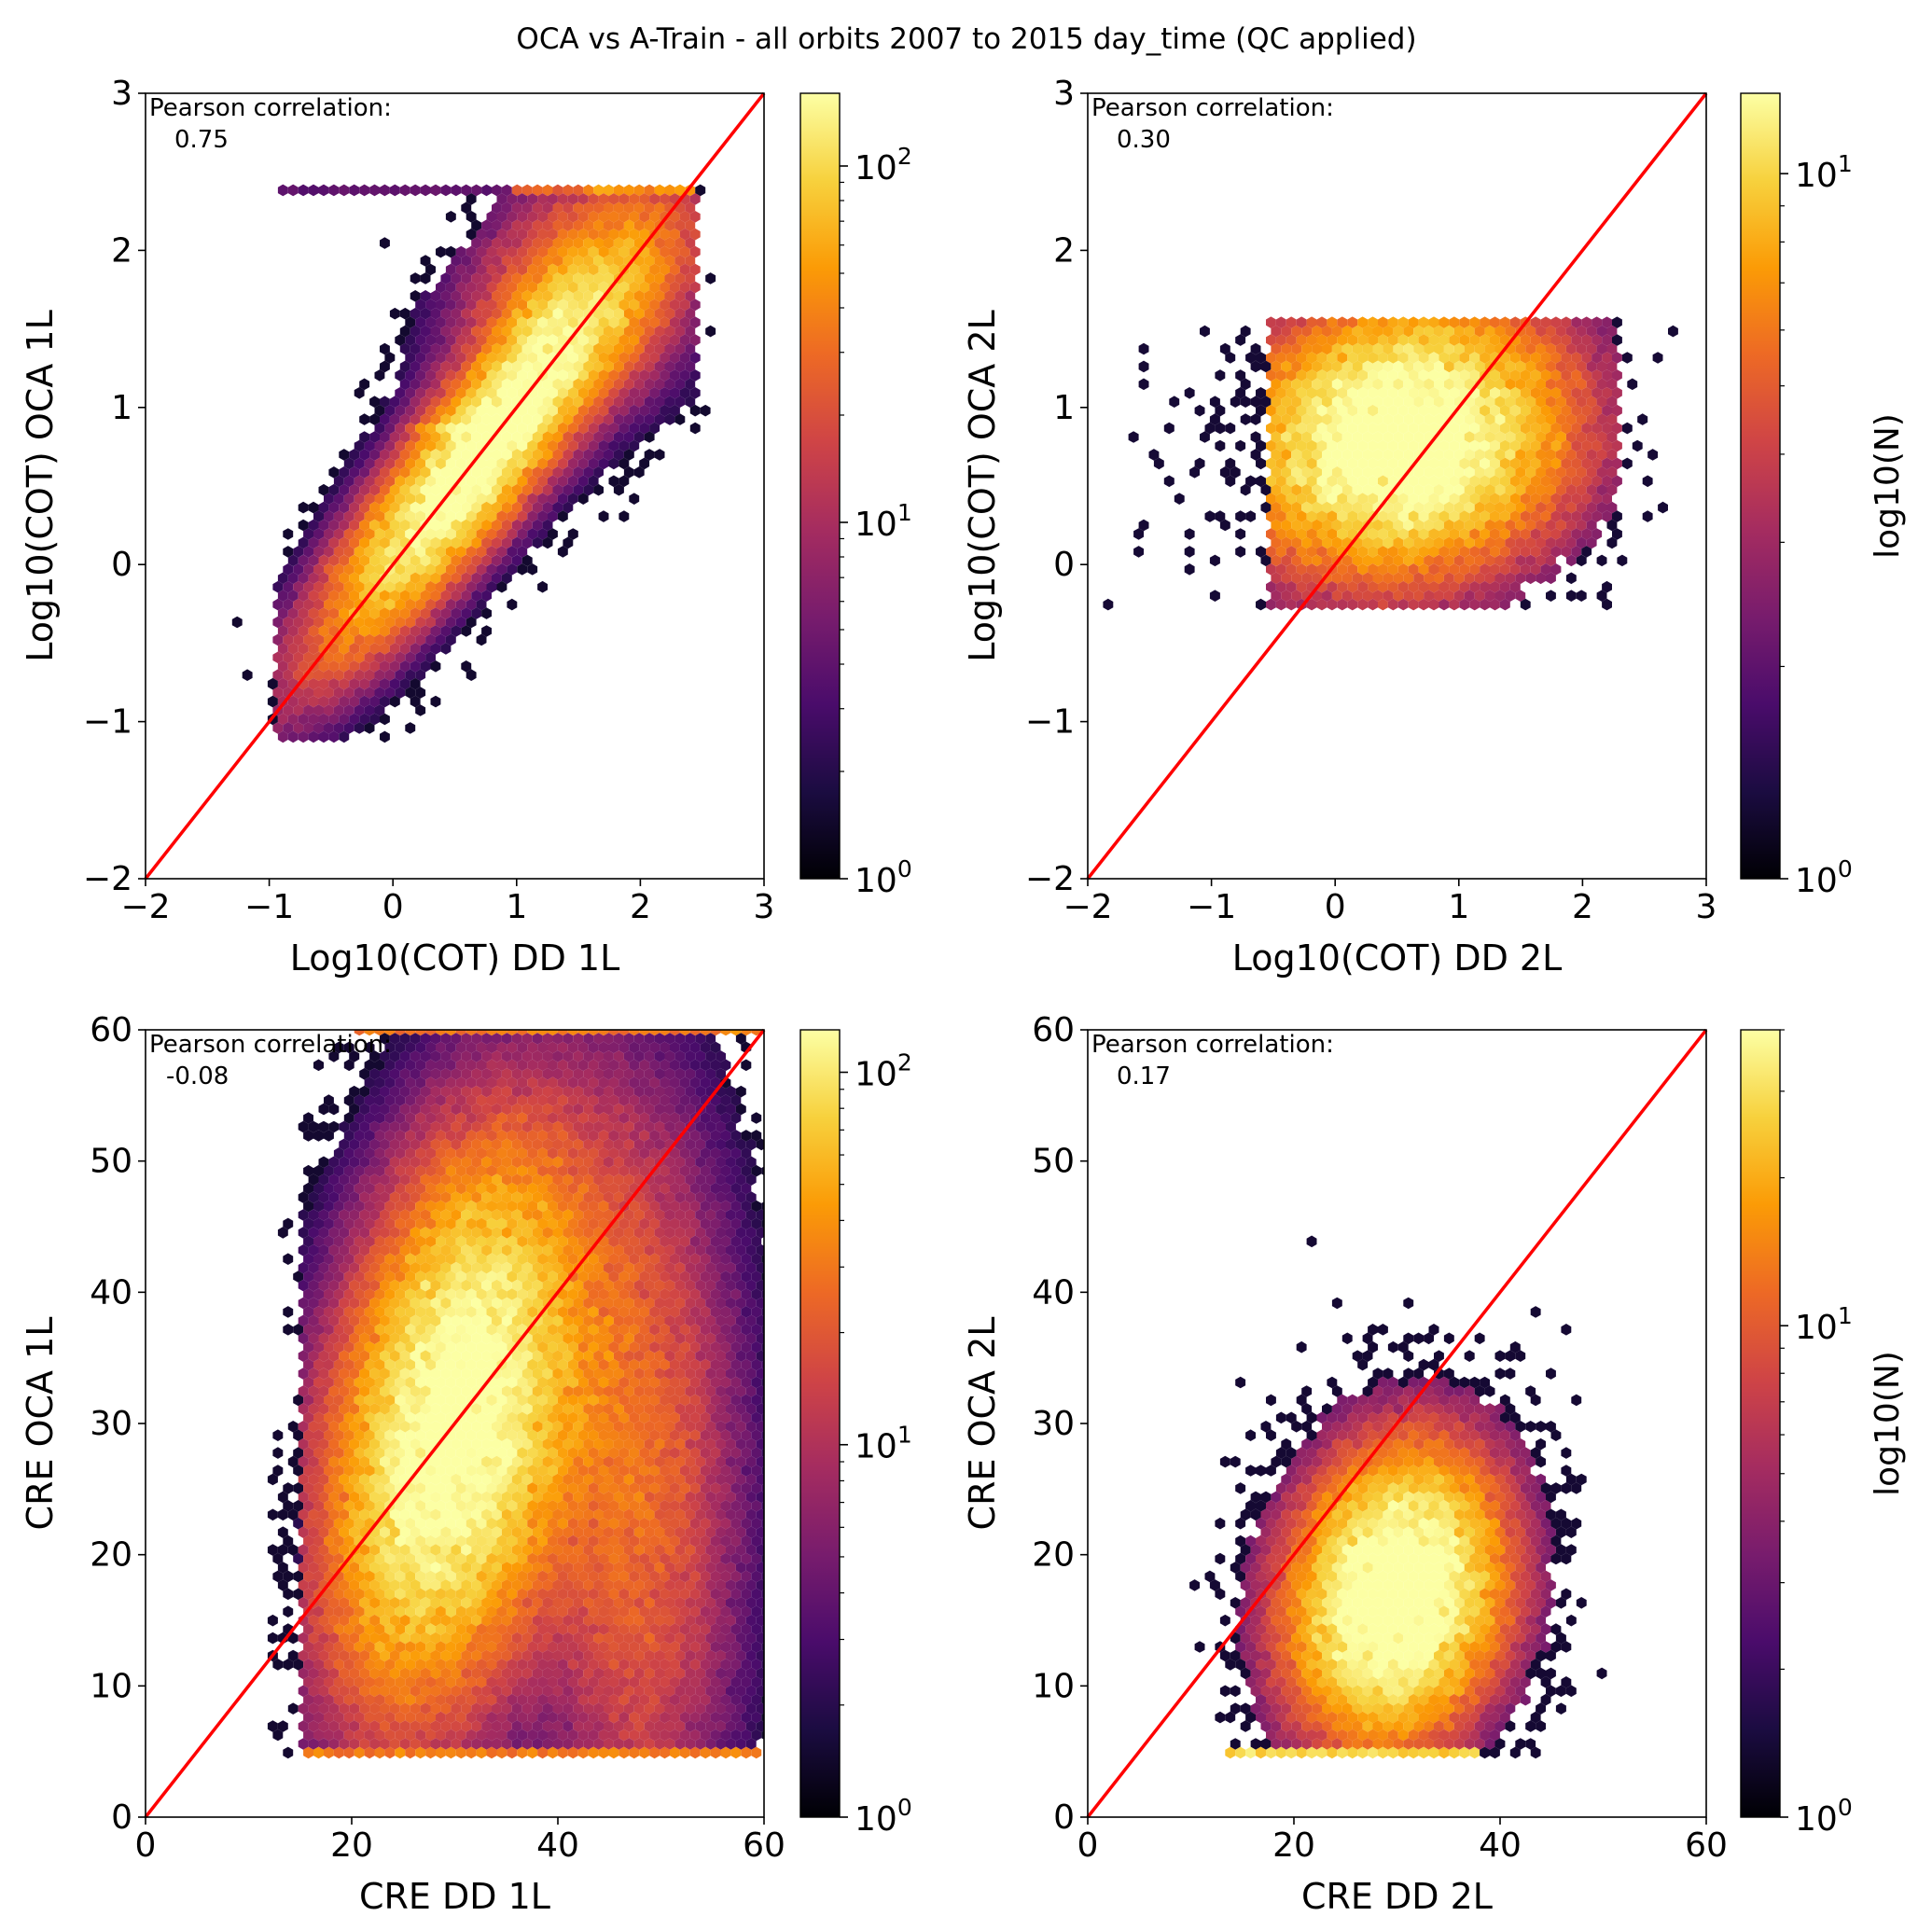 The width and height of the screenshot is (1932, 1930). What do you see at coordinates (1459, 907) in the screenshot?
I see `x-tick-label: 1` at bounding box center [1459, 907].